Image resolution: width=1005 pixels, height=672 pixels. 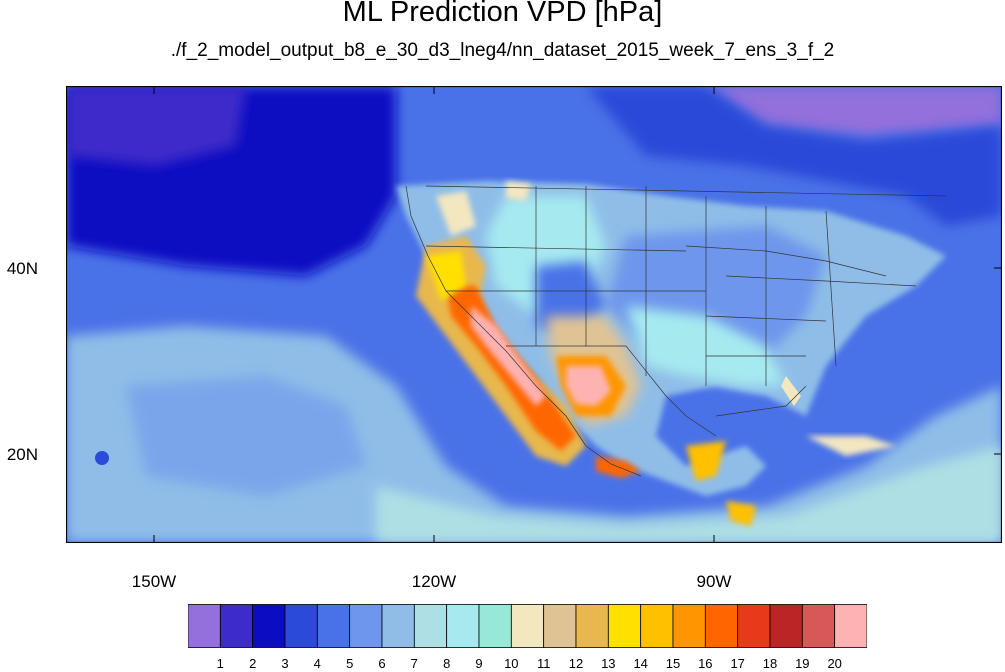 I want to click on lon-label-90w: 90W, so click(x=714, y=581).